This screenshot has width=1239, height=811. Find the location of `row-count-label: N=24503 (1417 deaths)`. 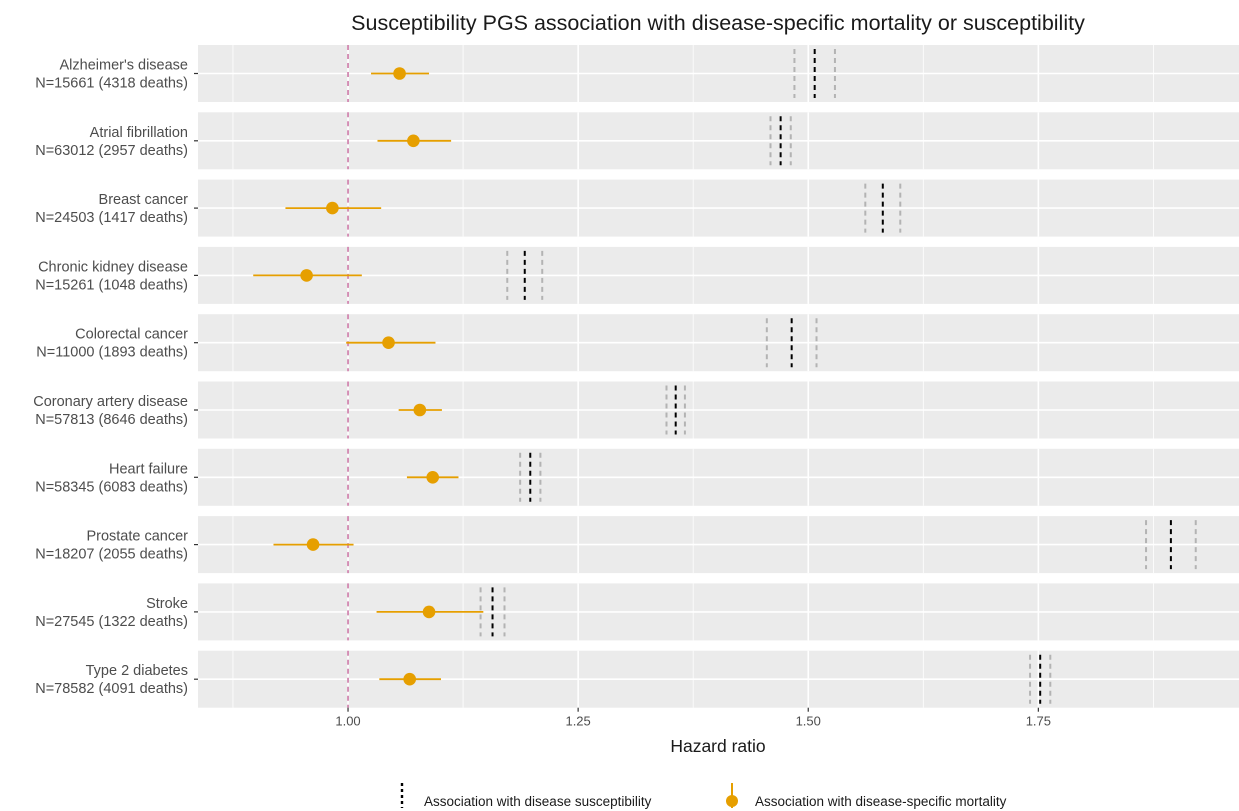

row-count-label: N=24503 (1417 deaths) is located at coordinates (111, 218).